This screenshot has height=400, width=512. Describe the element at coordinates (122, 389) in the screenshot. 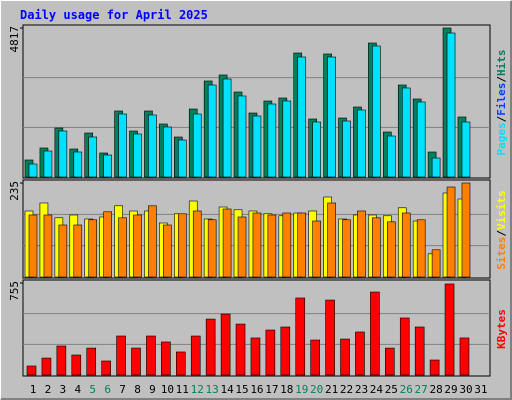

I see `x-tick-label: 7` at that location.